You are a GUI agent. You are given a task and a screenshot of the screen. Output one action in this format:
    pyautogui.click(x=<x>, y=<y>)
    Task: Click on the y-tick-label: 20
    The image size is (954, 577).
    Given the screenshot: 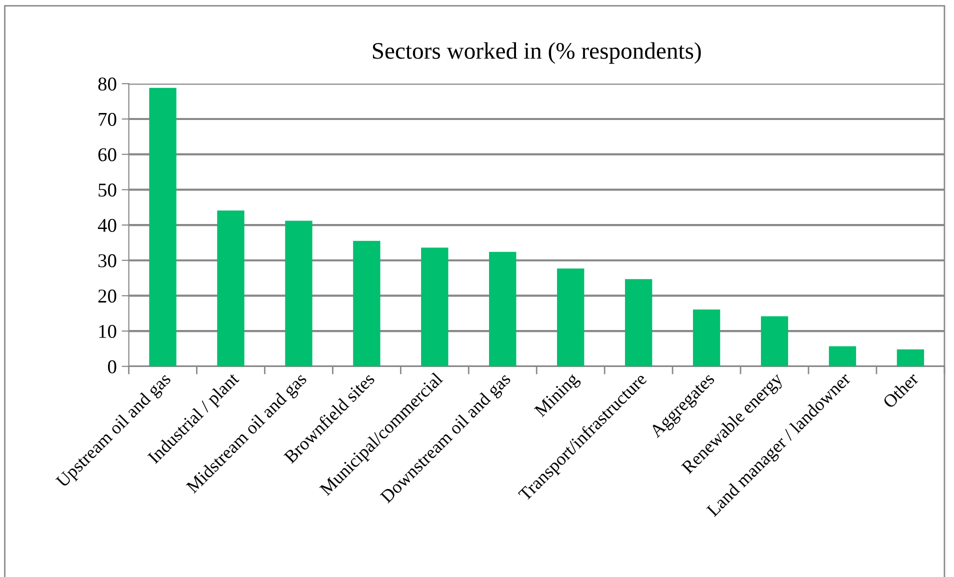 What is the action you would take?
    pyautogui.click(x=107, y=296)
    